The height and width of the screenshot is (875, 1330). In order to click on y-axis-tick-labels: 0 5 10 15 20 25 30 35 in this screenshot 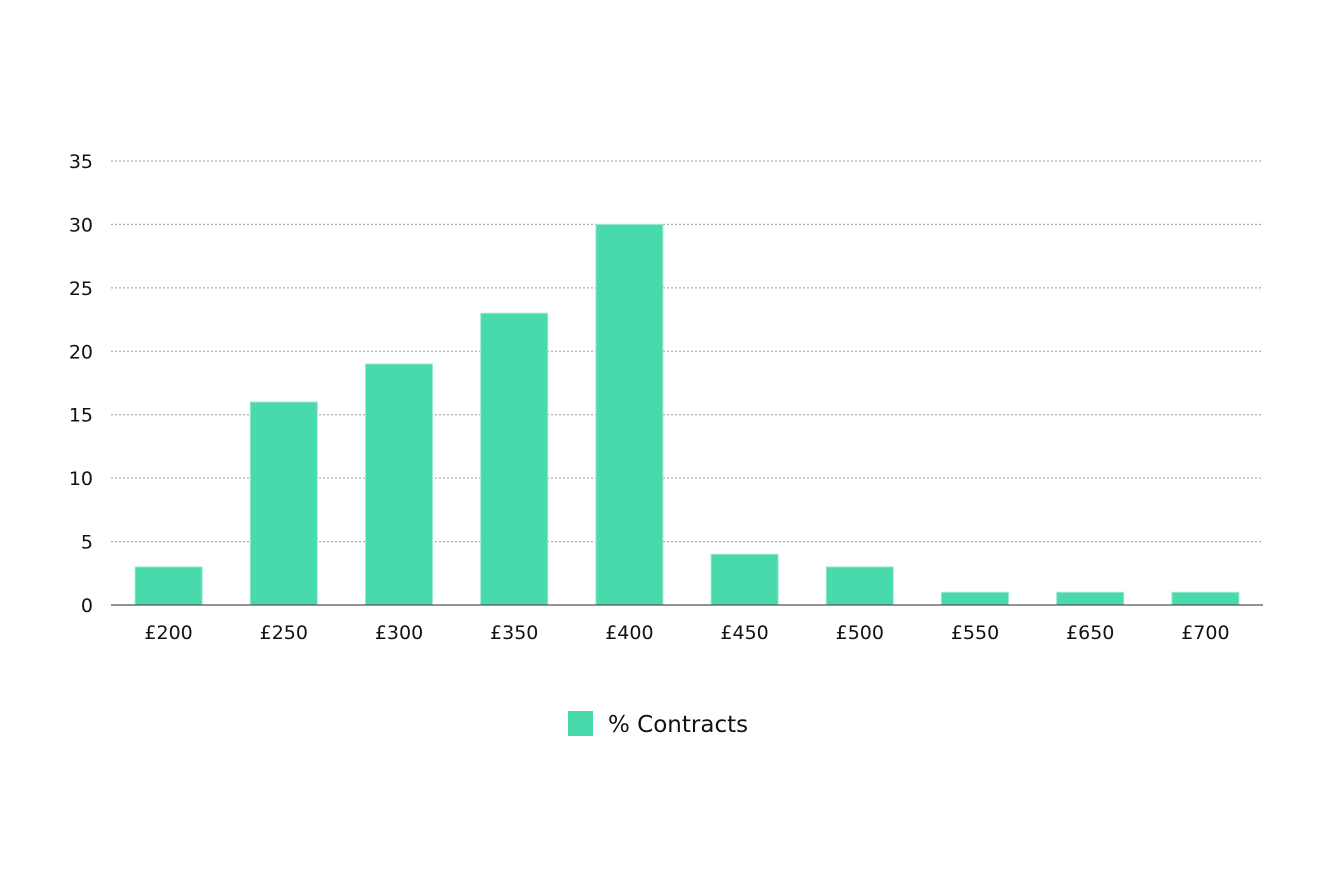, I will do `click(81, 384)`.